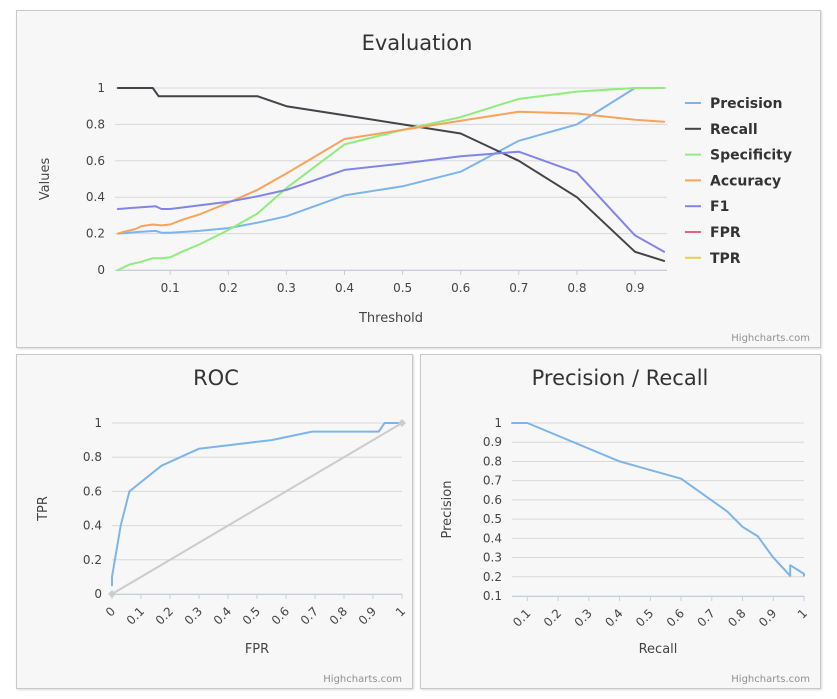 The width and height of the screenshot is (837, 699). I want to click on legend-item: TPR, so click(713, 259).